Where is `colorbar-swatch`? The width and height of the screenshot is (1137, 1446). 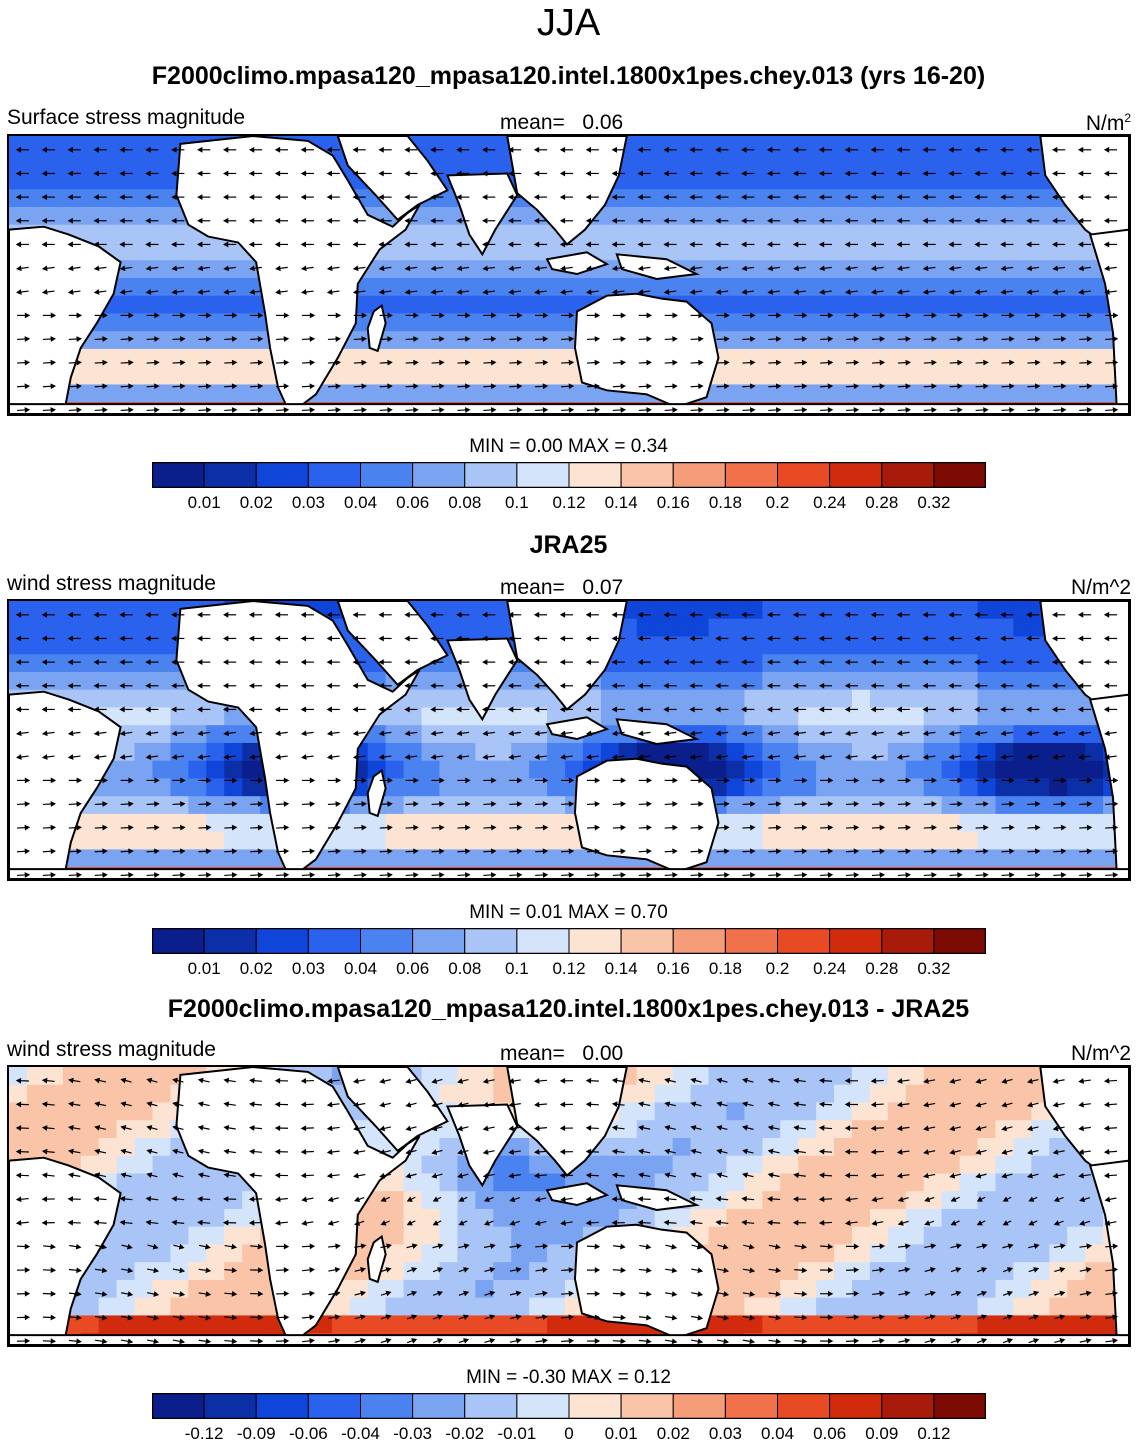 colorbar-swatch is located at coordinates (178, 475).